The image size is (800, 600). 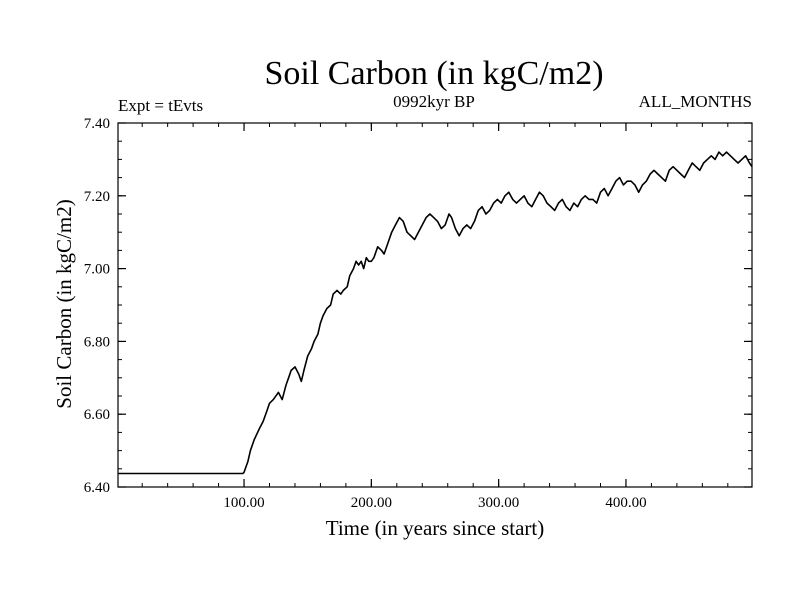 I want to click on experiment-label: Expt = tEvts, so click(x=160, y=105).